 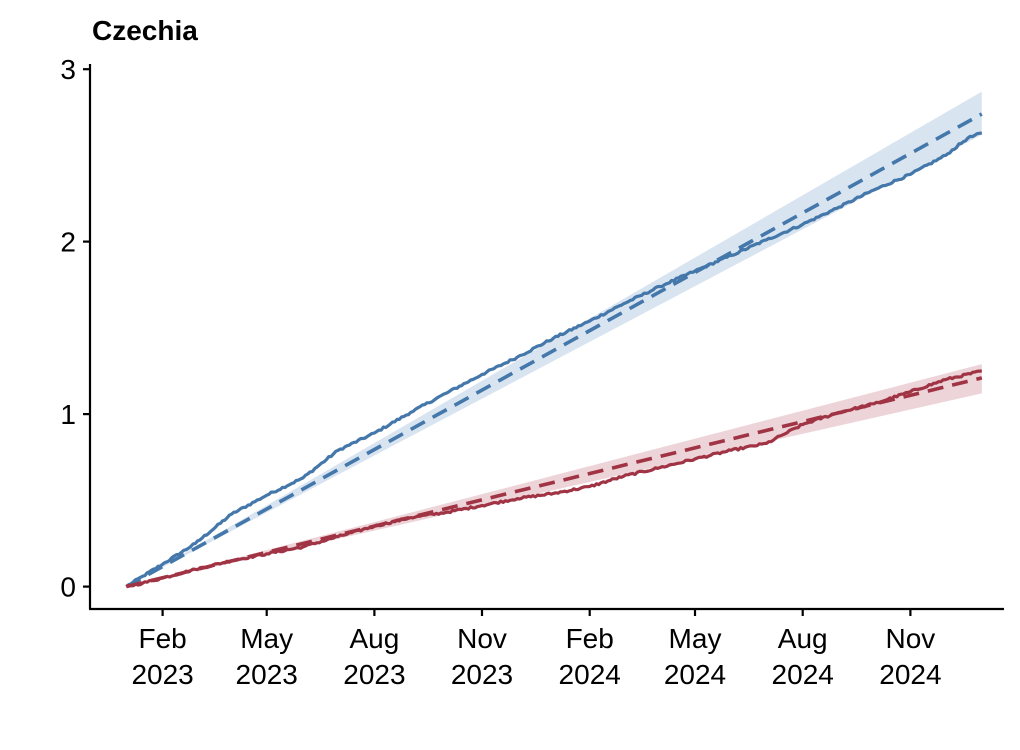 I want to click on y-tick-label: 3, so click(x=68, y=69).